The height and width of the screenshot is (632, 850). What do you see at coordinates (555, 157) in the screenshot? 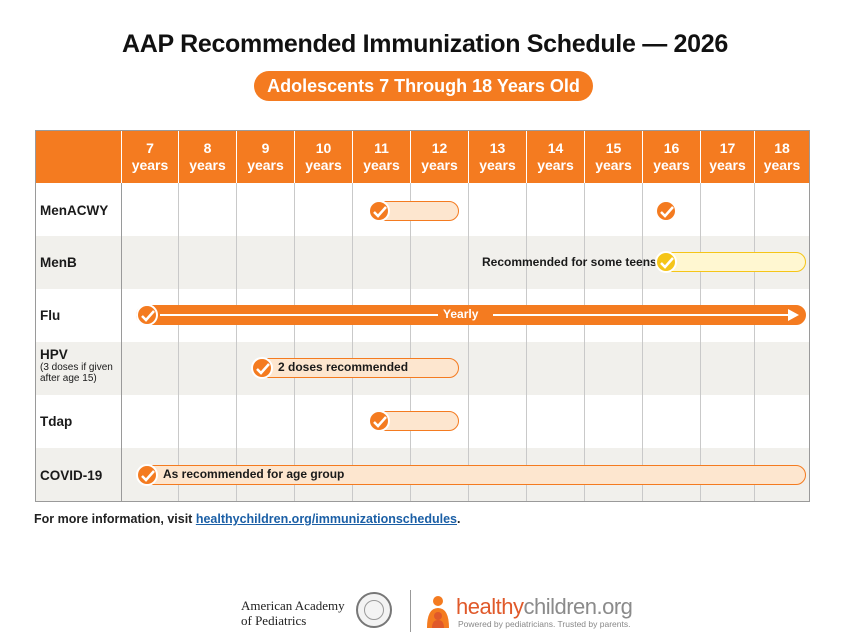
I see `age-header-14: 14 years` at bounding box center [555, 157].